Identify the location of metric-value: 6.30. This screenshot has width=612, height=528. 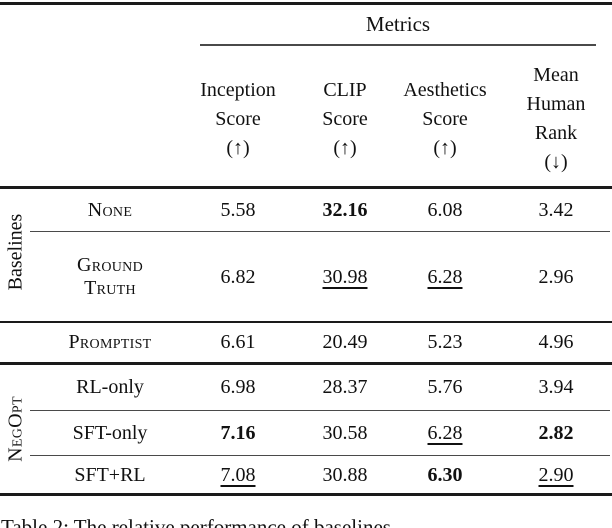
(445, 474).